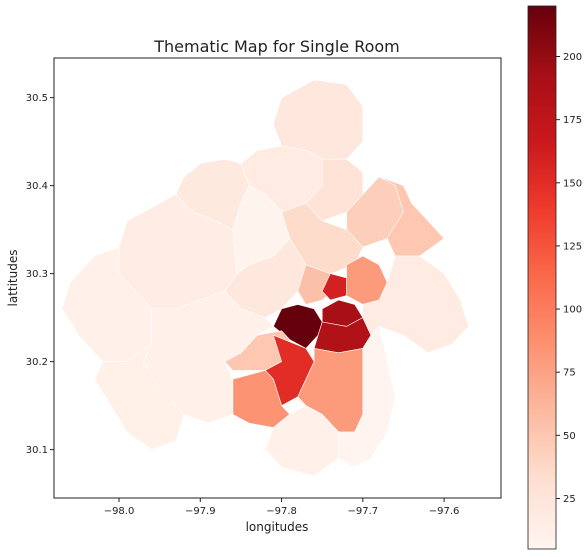  Describe the element at coordinates (444, 511) in the screenshot. I see `x-tick-label: −97.6` at that location.